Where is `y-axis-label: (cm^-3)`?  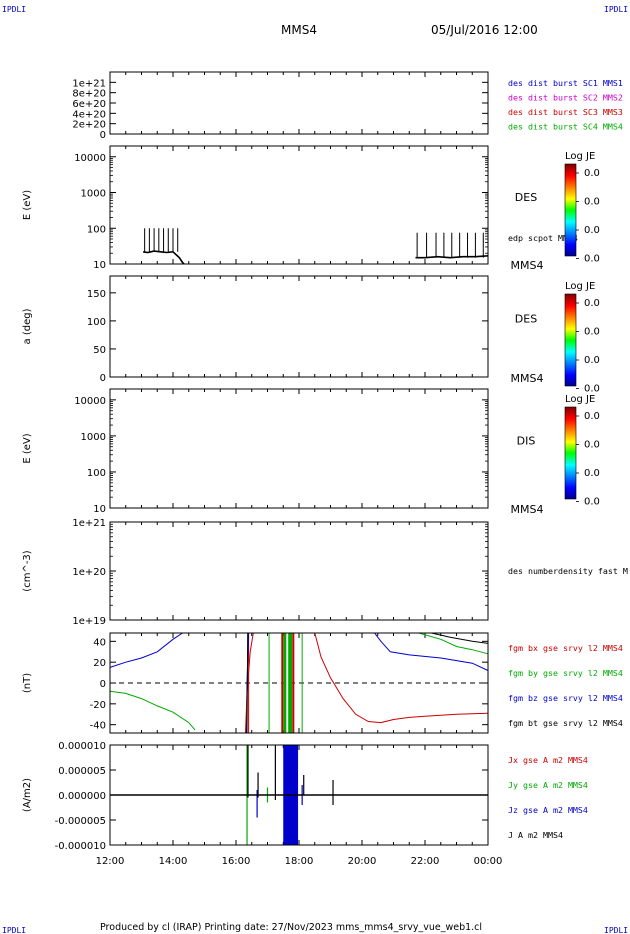 y-axis-label: (cm^-3) is located at coordinates (27, 570).